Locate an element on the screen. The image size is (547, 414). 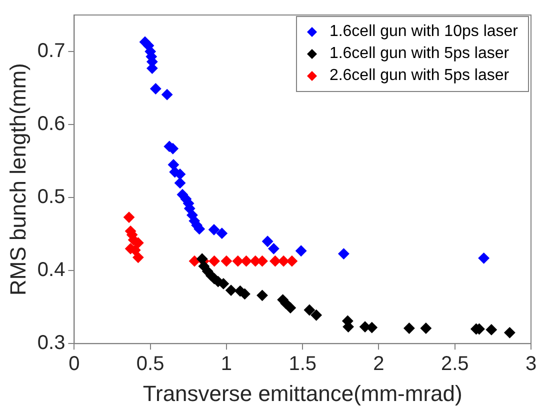
x-tick-label: 1.5 is located at coordinates (302, 364).